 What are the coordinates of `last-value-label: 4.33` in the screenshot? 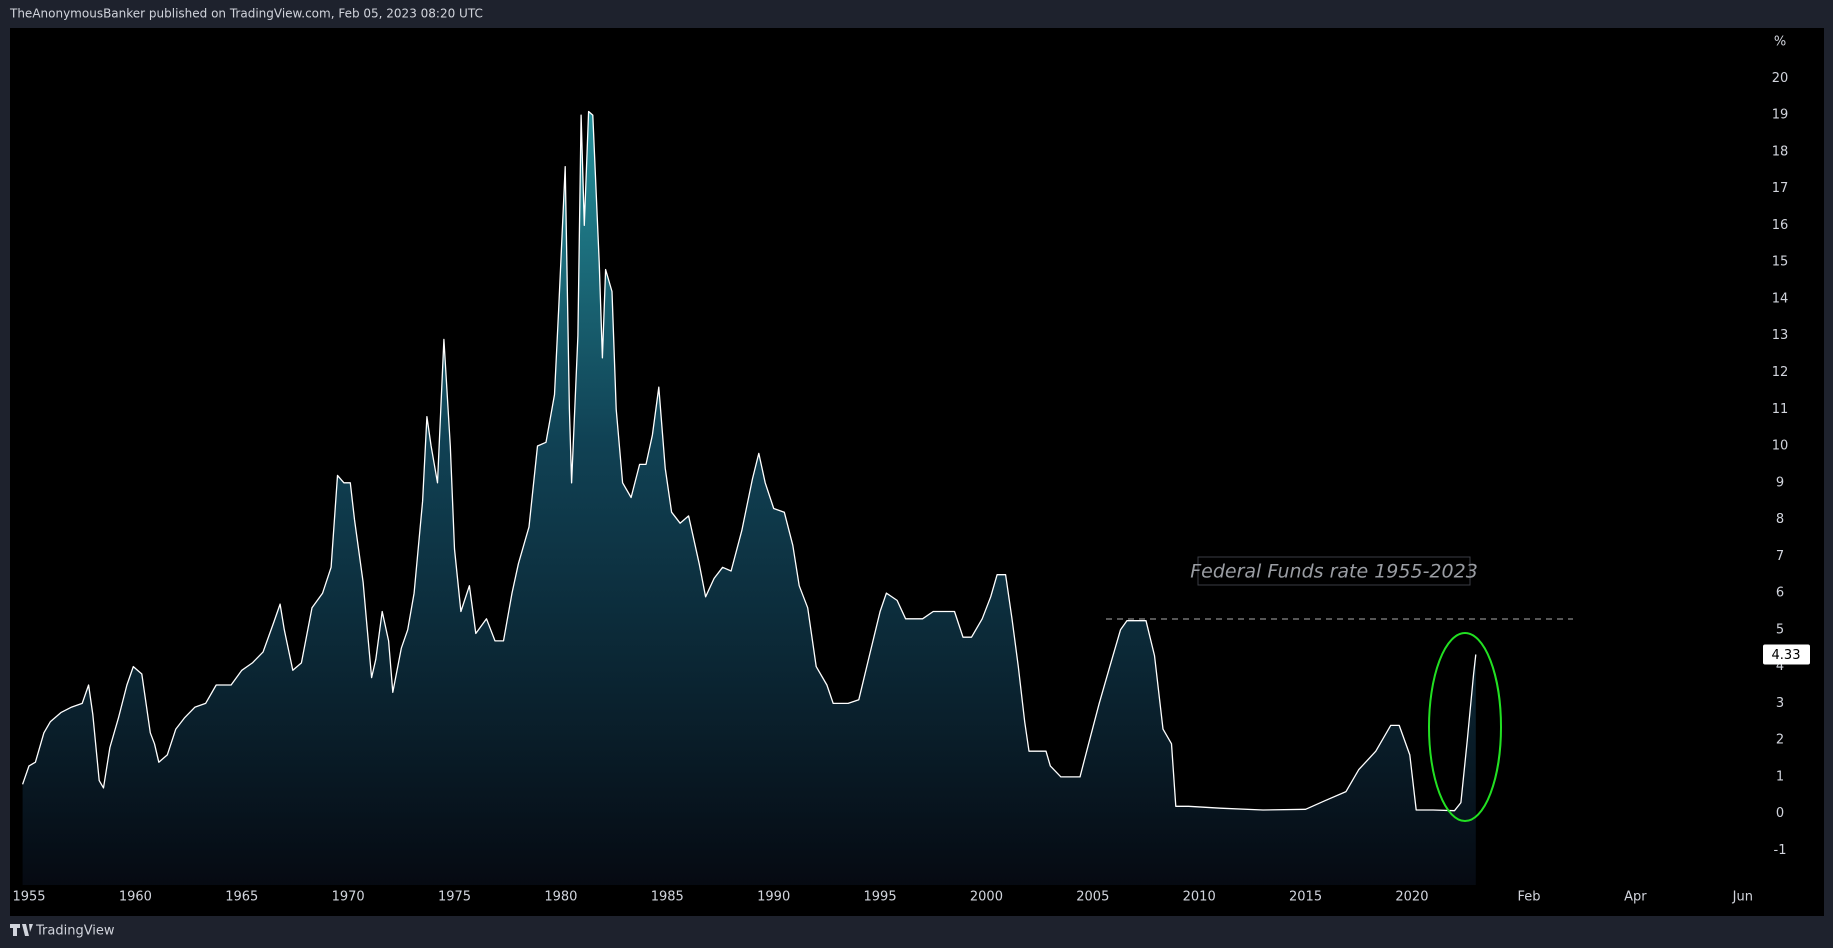 It's located at (1786, 655).